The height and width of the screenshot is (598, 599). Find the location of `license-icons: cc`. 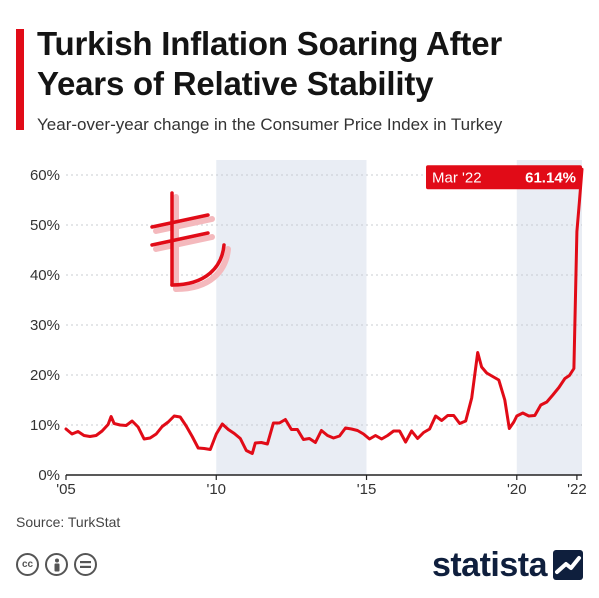

license-icons: cc is located at coordinates (56, 564).